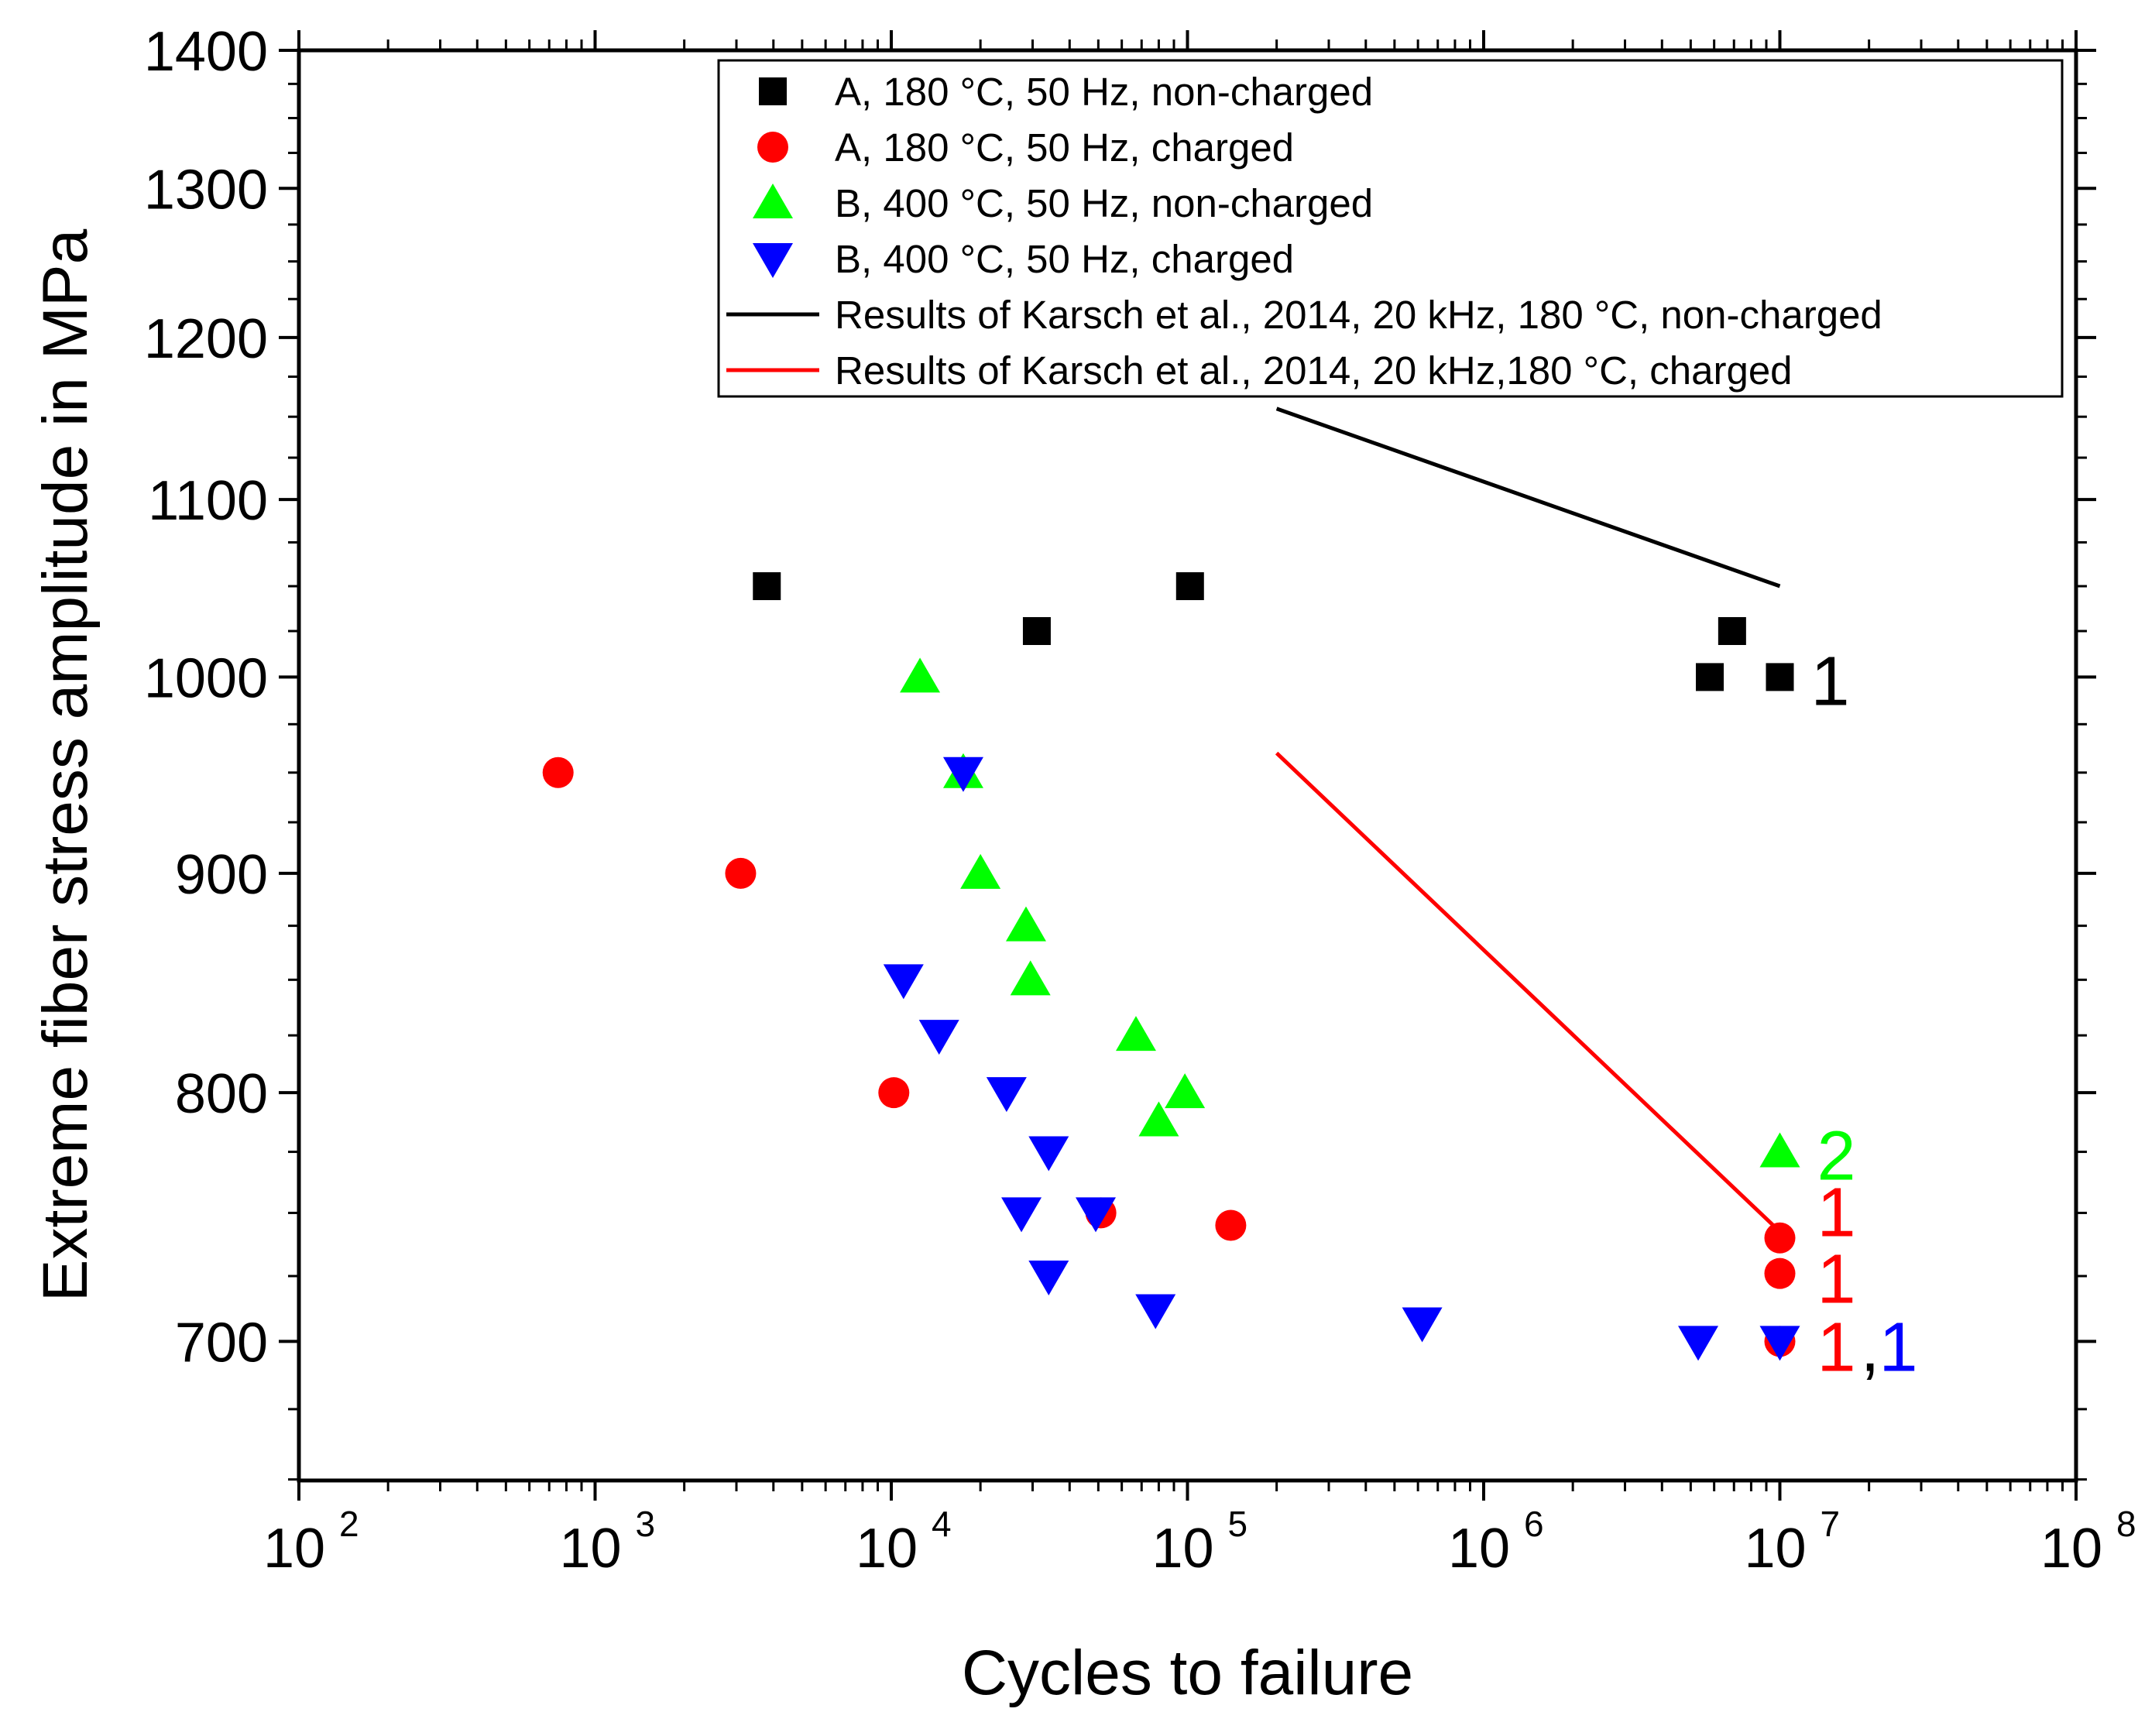 The image size is (2138, 1736). What do you see at coordinates (1525, 989) in the screenshot?
I see `karsch-charged-line` at bounding box center [1525, 989].